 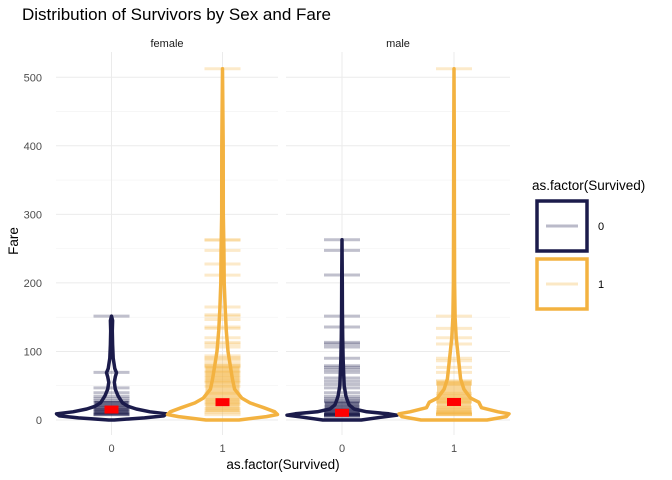 I want to click on legend: as.factor(Survived) 0 1, so click(x=588, y=244).